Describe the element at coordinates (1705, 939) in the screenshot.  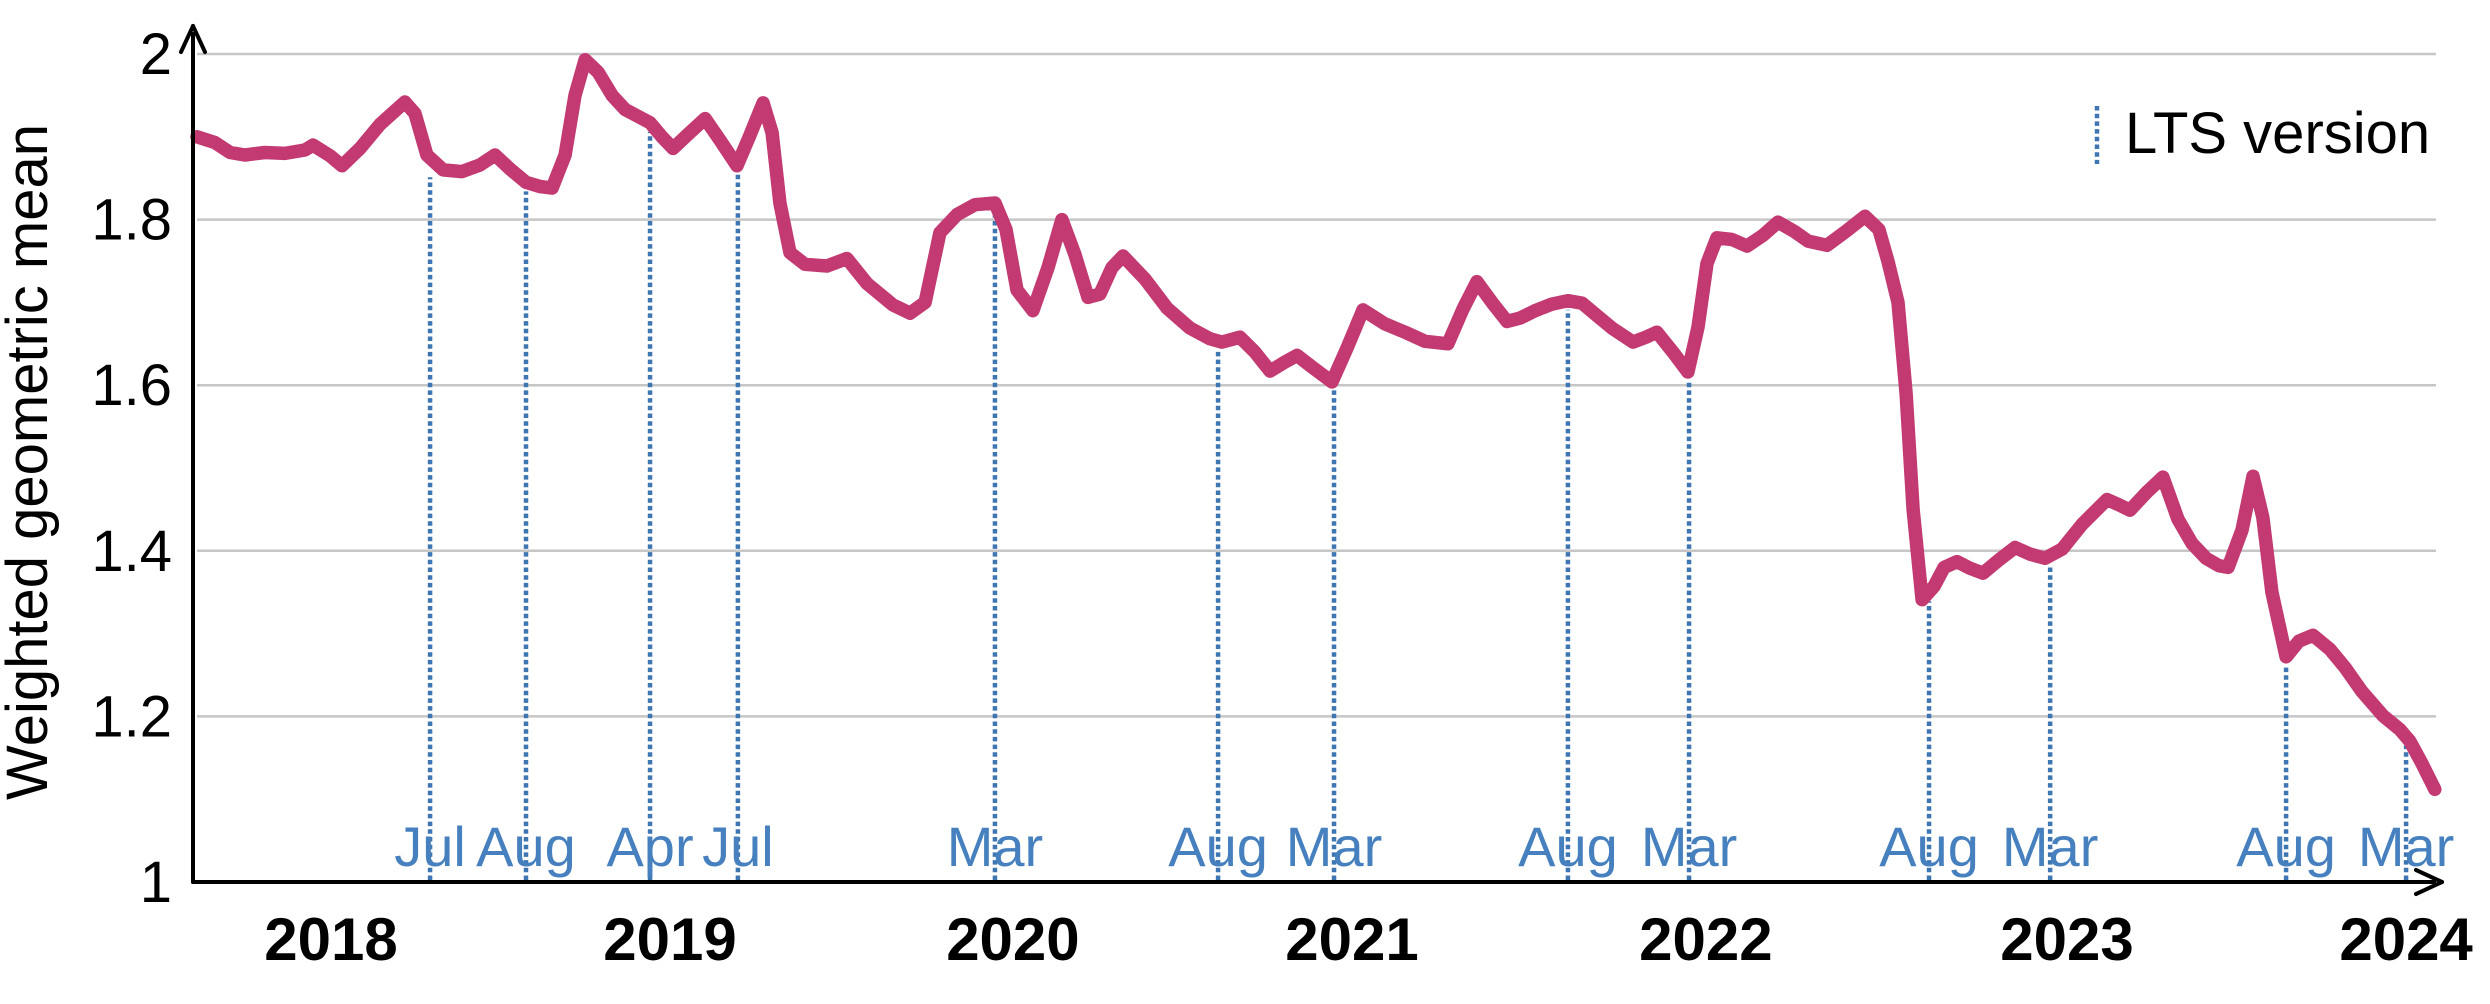
I see `x-tick-year-label: 2022` at that location.